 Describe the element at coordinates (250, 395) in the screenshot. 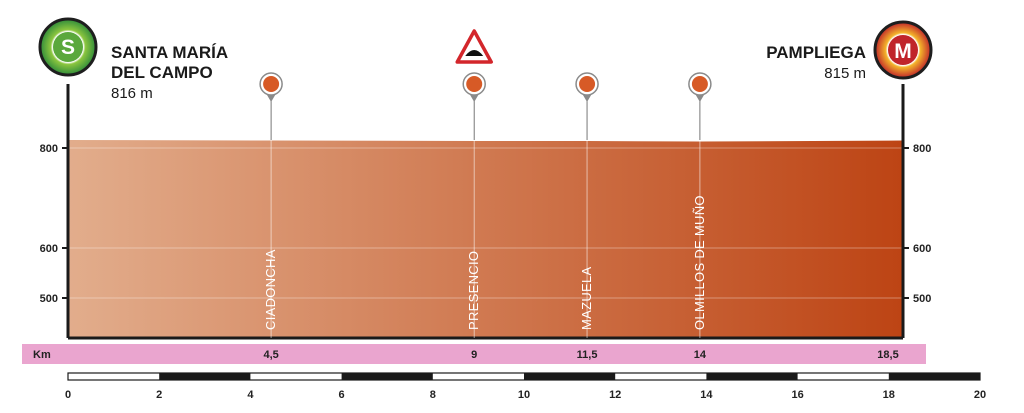

I see `x-tick-label: 4` at that location.